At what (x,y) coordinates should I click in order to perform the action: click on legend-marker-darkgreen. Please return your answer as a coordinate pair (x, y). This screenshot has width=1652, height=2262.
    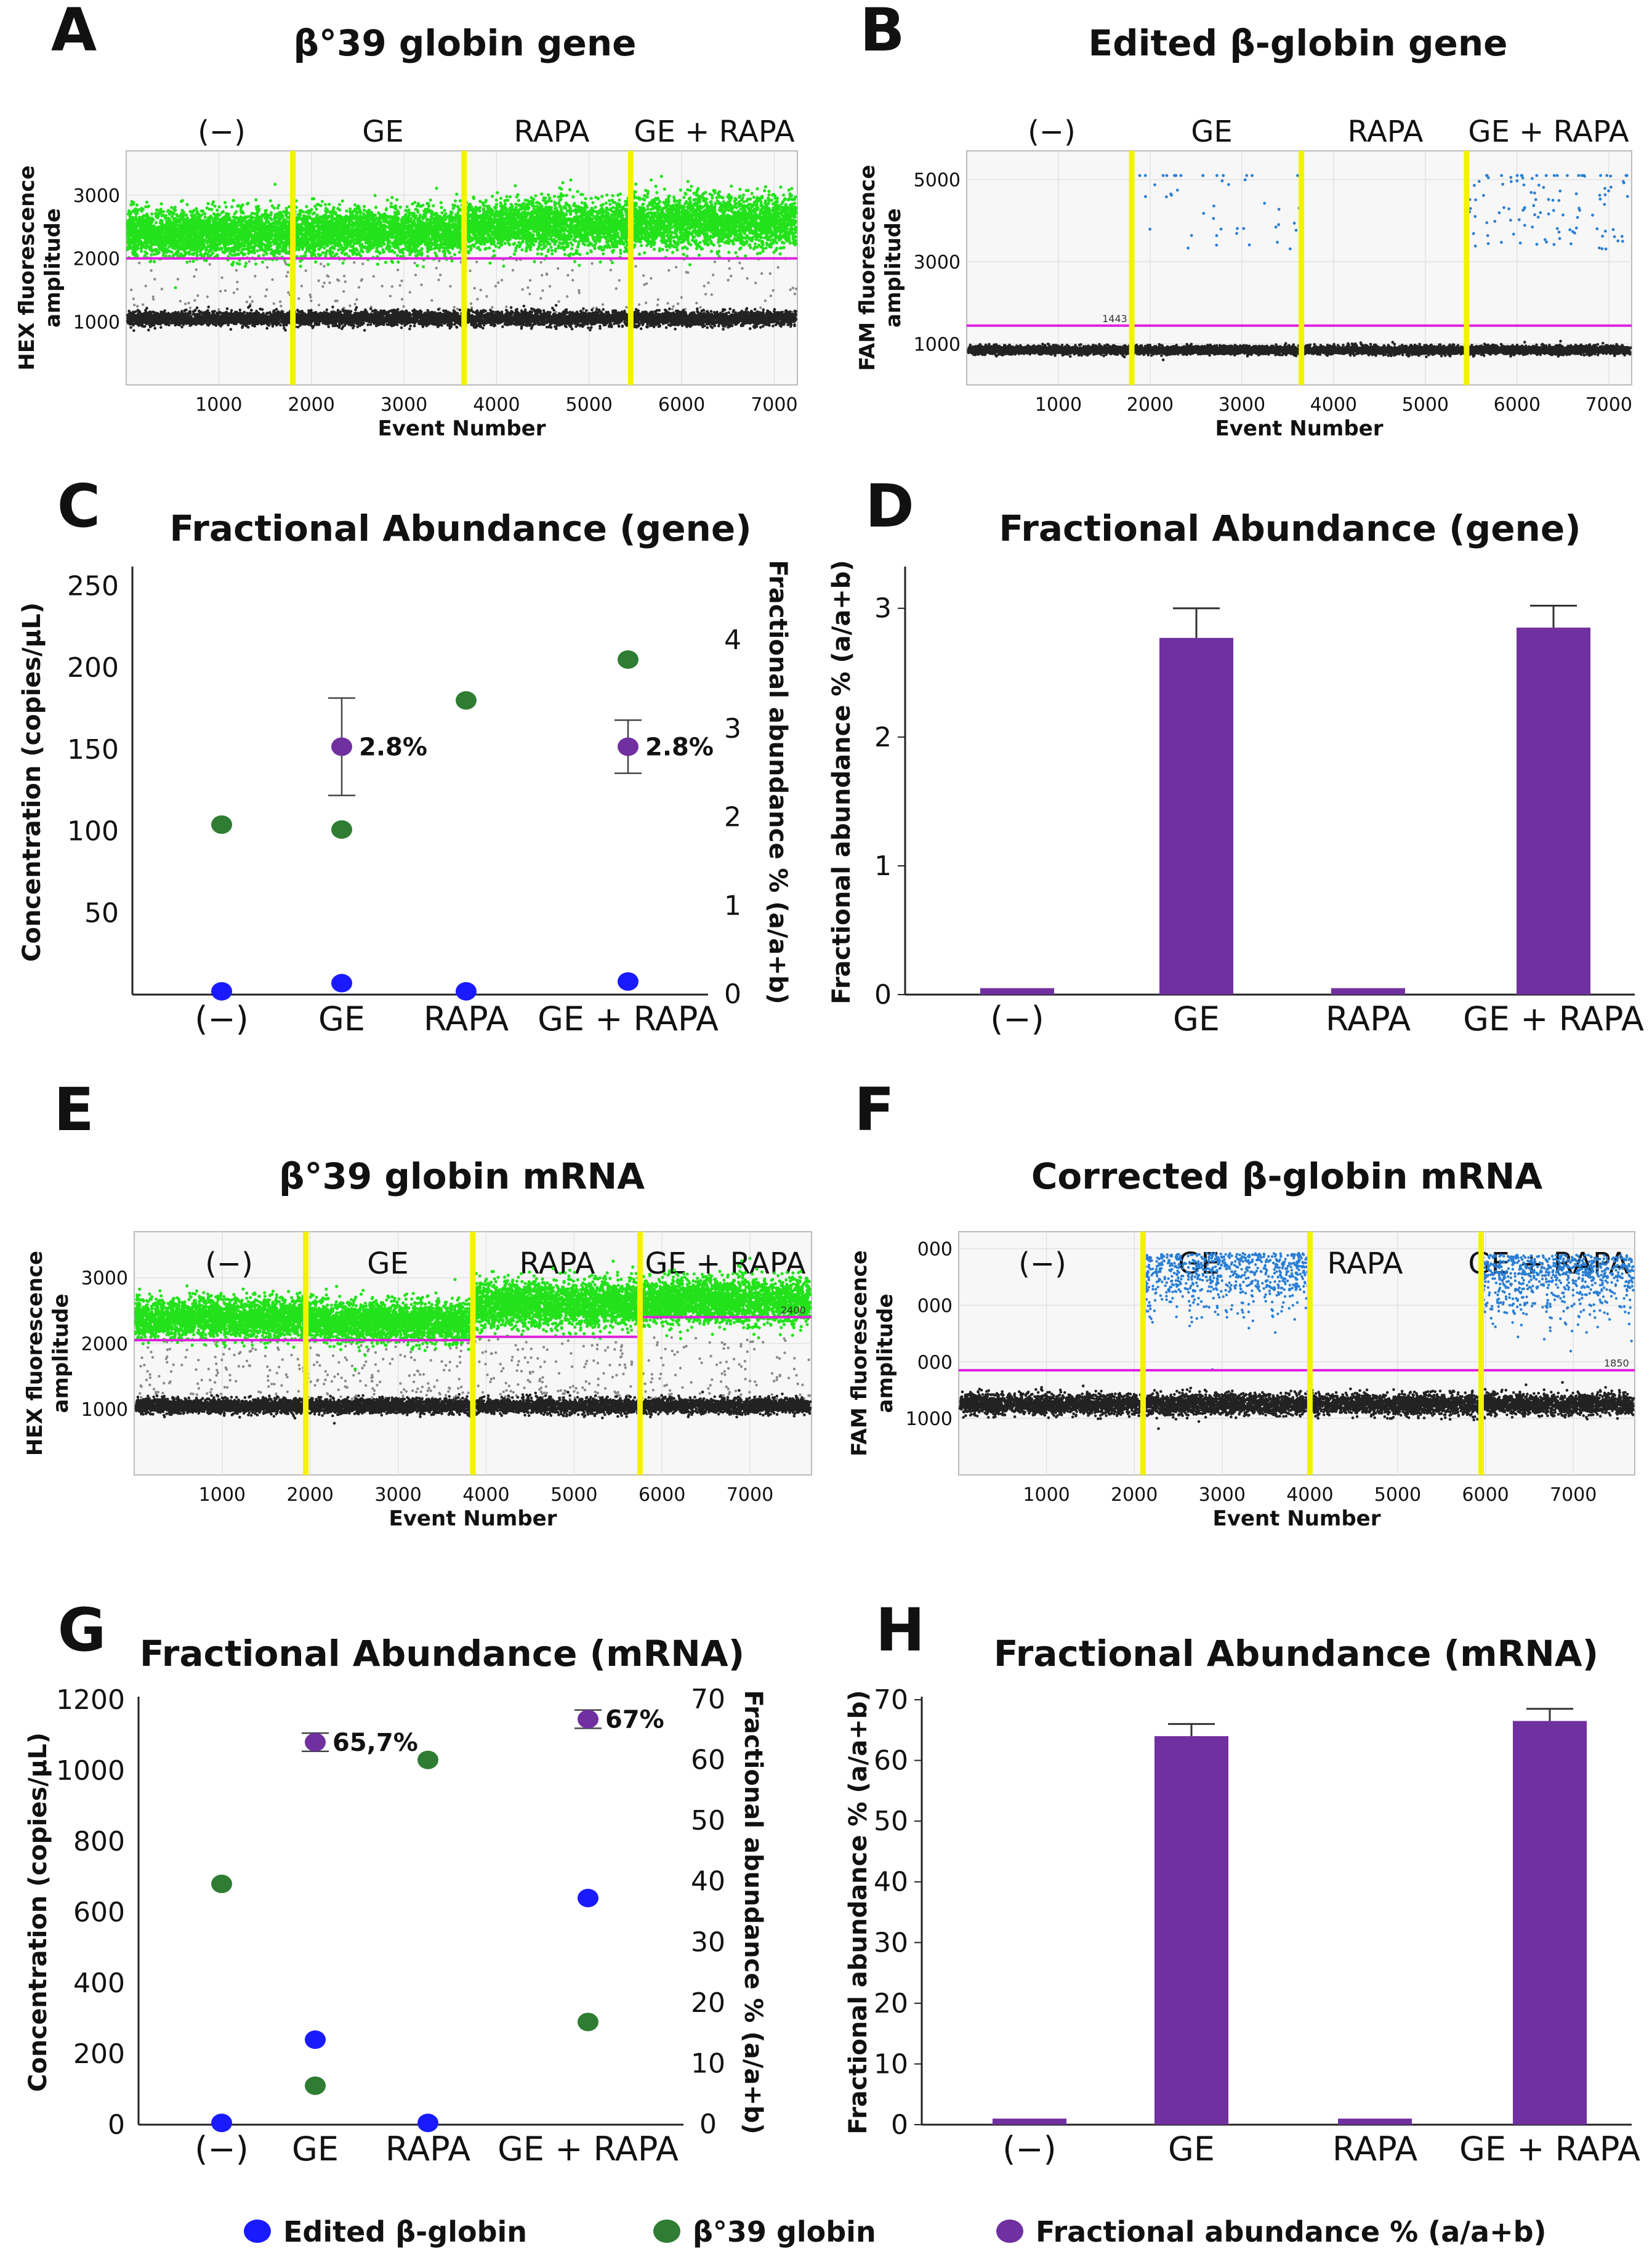
    Looking at the image, I should click on (667, 2231).